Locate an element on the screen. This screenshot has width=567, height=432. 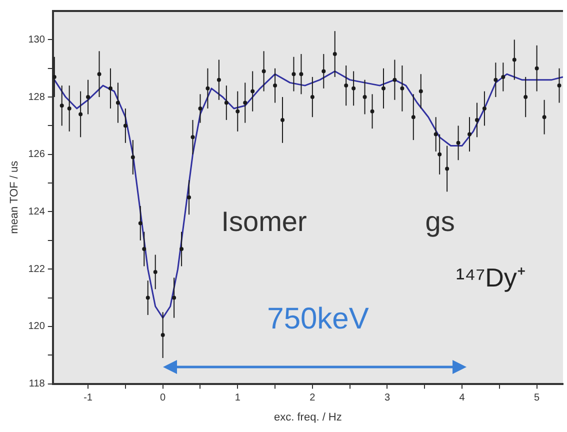
annotation: Isomer is located at coordinates (264, 222).